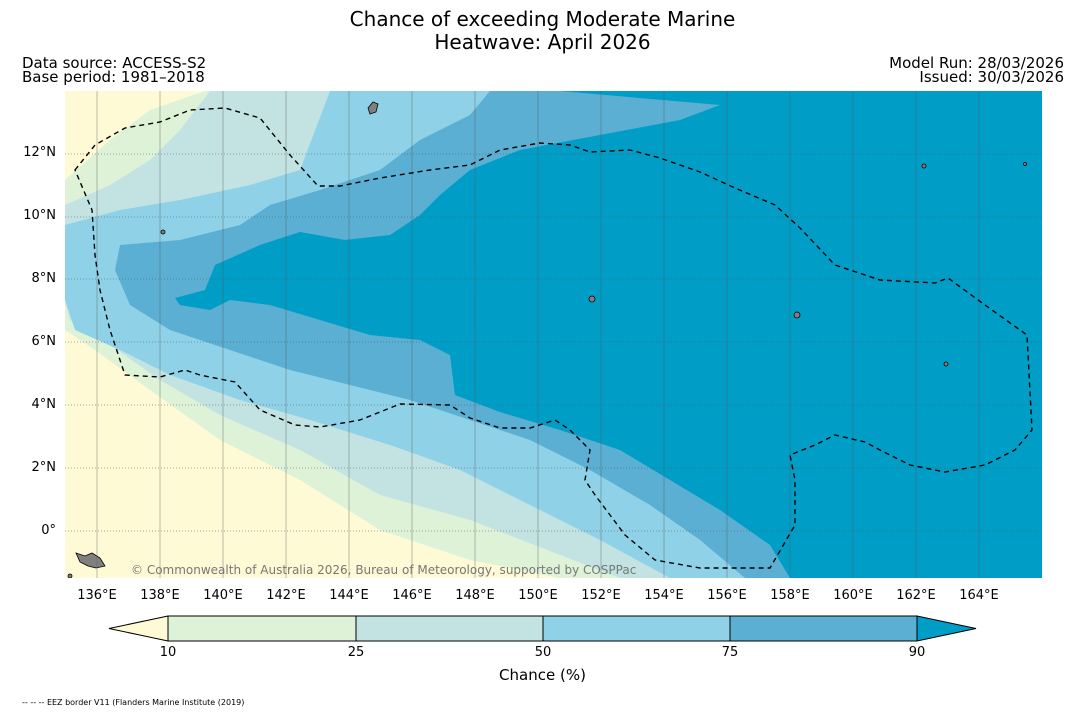 Image resolution: width=1085 pixels, height=713 pixels. I want to click on lon-label-148e: 148°E, so click(475, 595).